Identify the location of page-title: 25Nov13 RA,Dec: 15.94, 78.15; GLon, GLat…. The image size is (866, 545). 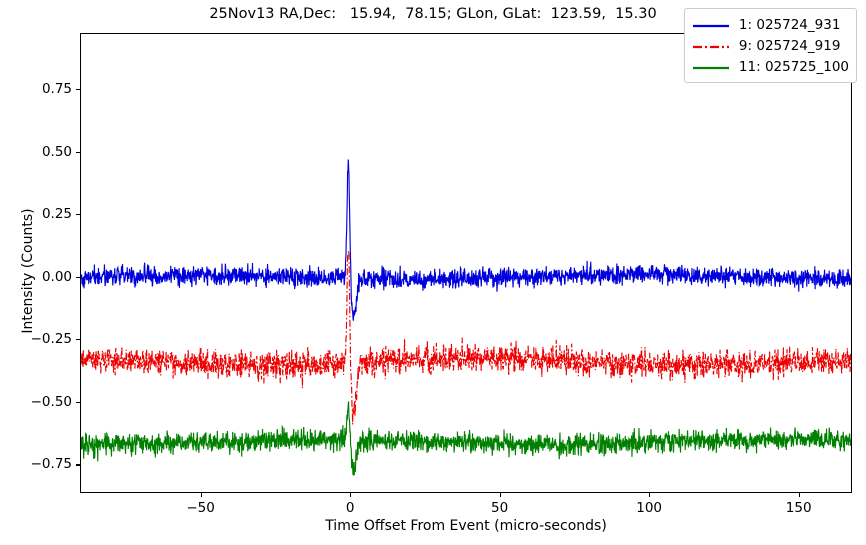
(433, 14).